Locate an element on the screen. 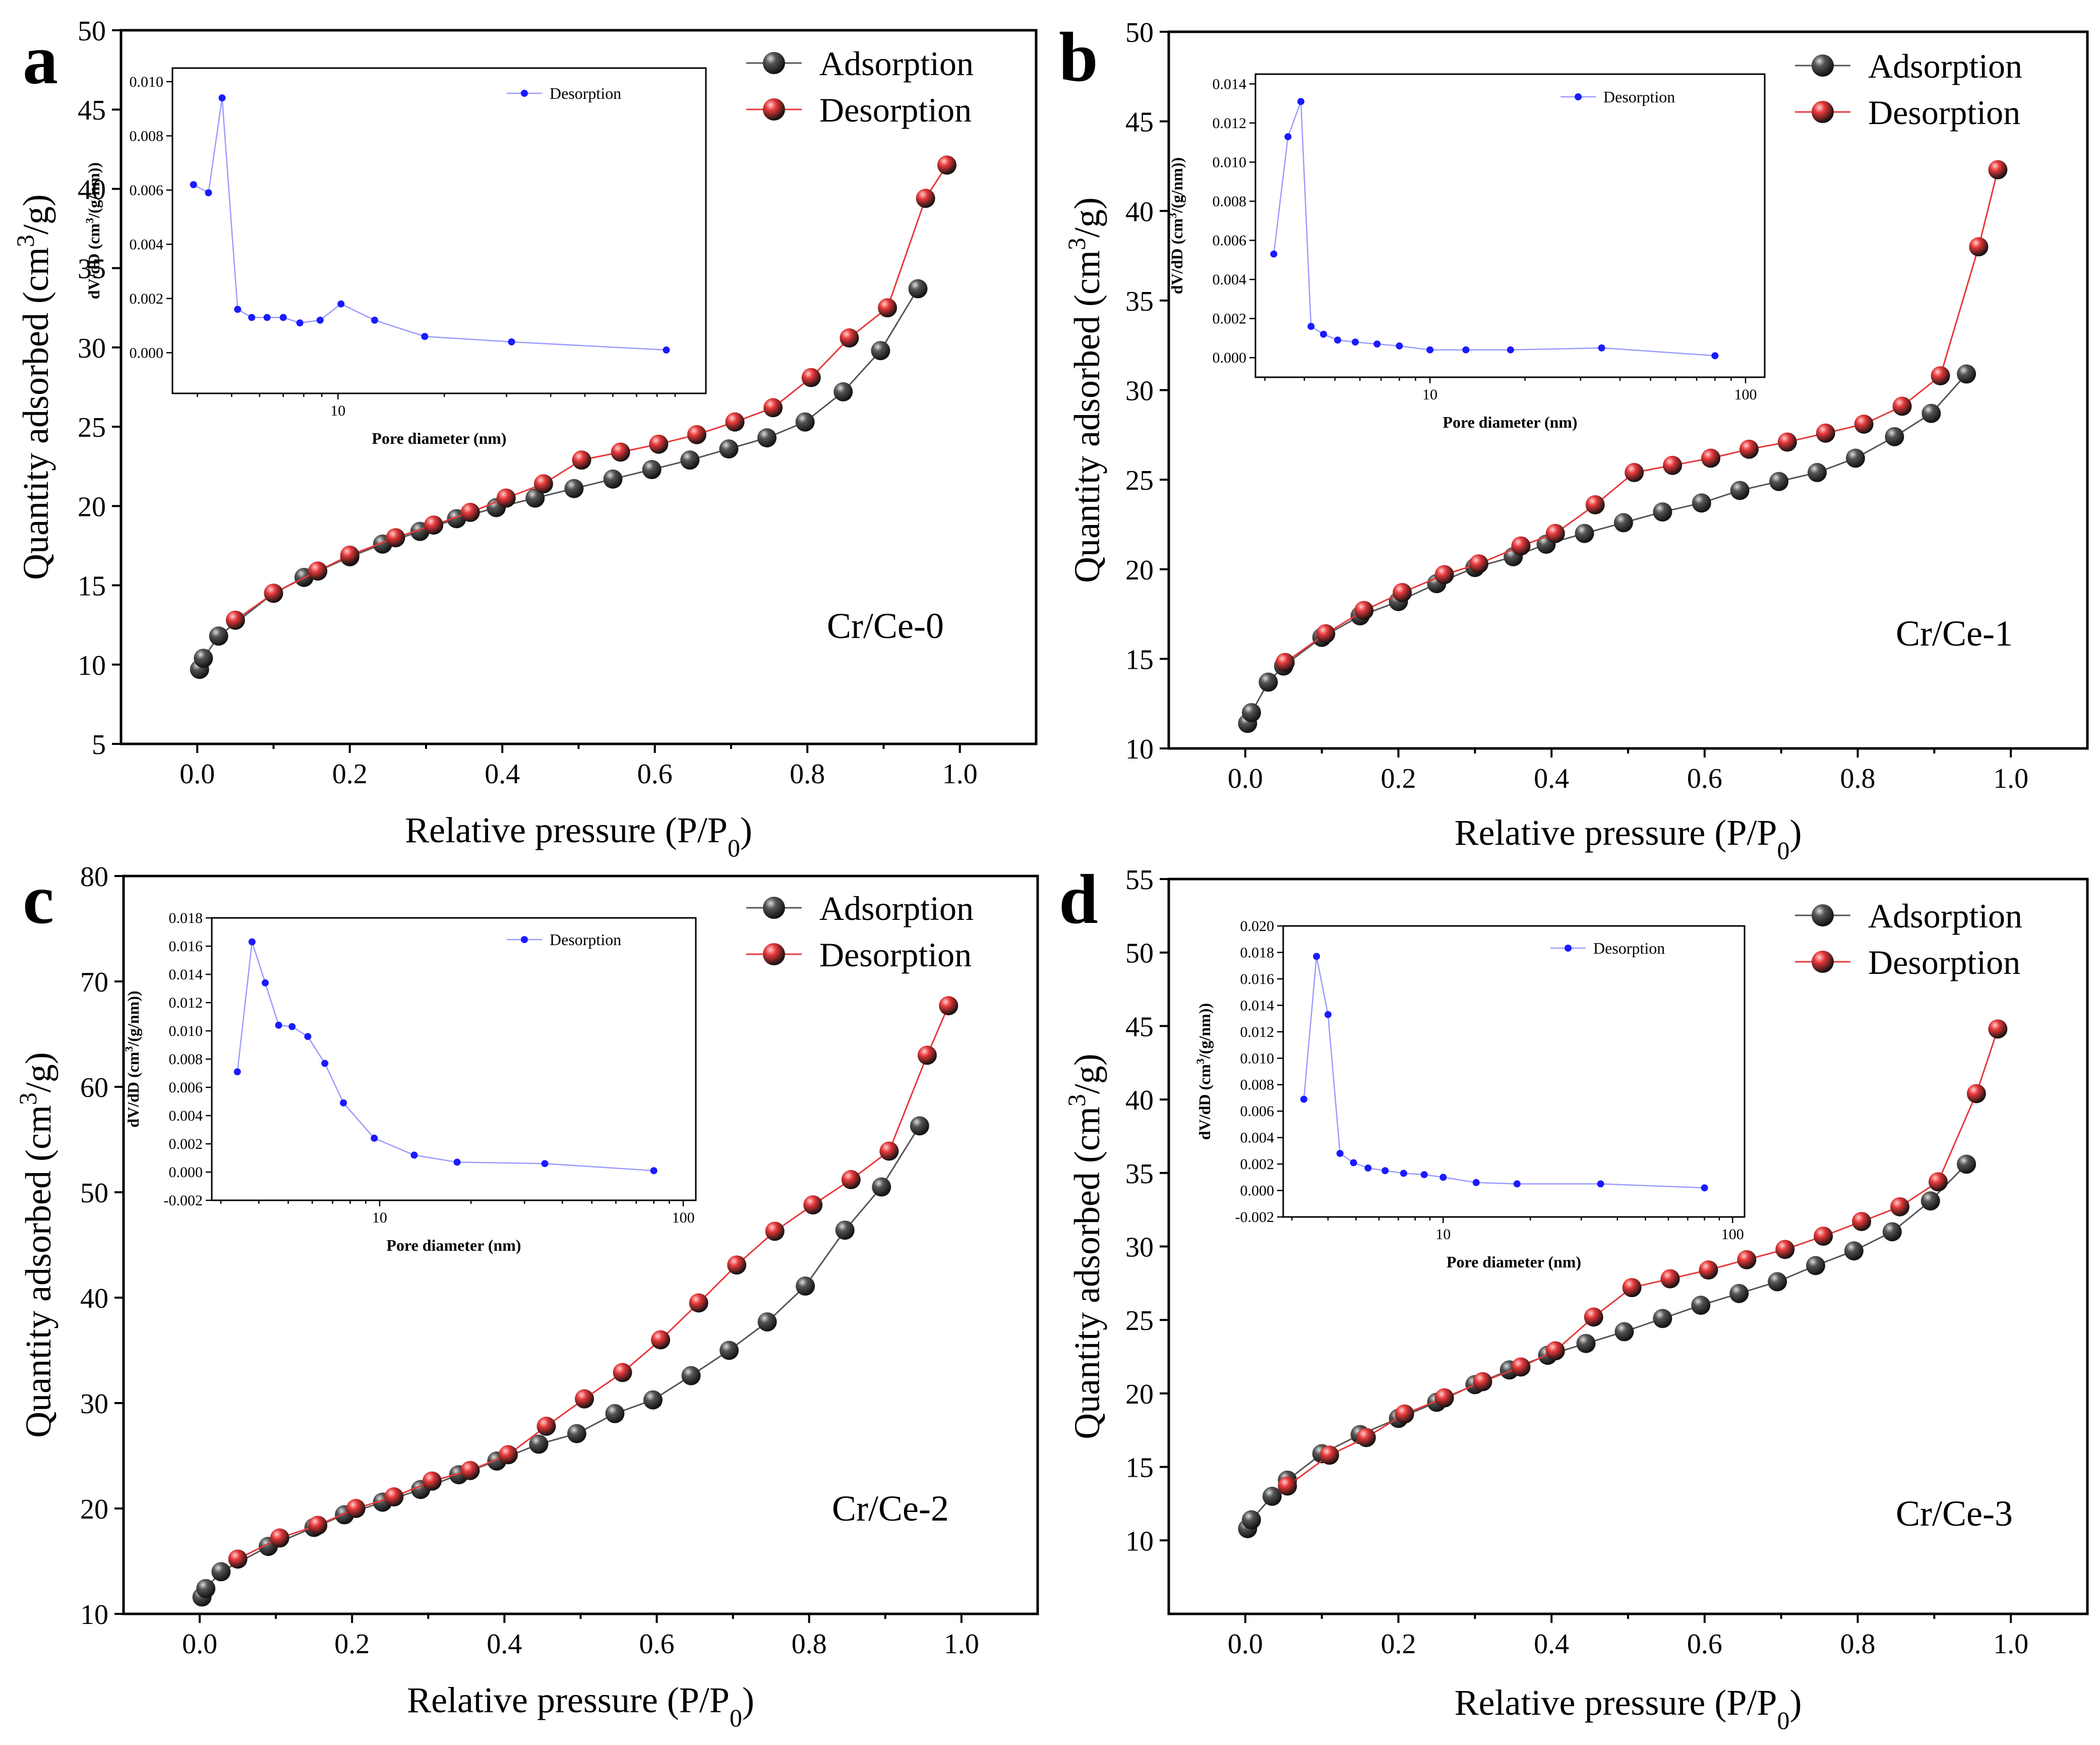 The width and height of the screenshot is (2100, 1745). inset-y-tick-label: -0.002 is located at coordinates (183, 1200).